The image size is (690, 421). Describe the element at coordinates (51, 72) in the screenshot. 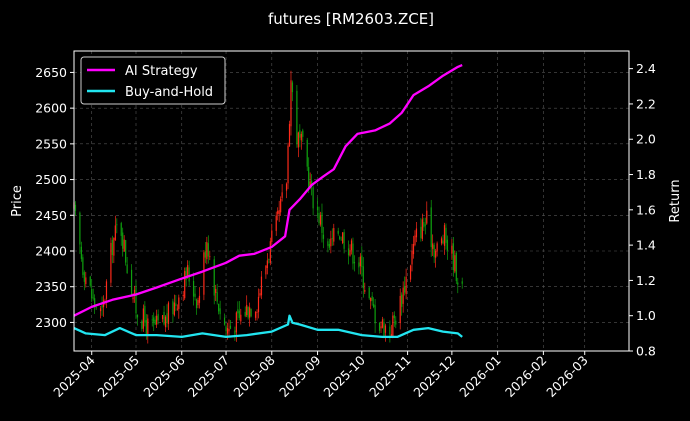

I see `y-left-tick-label: 2650` at that location.